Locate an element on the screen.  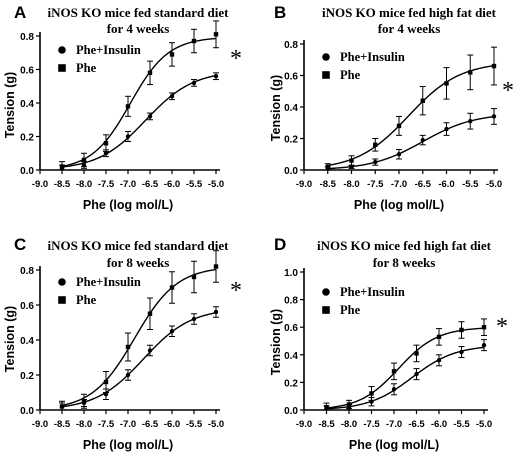
panel-label: D is located at coordinates (280, 244).